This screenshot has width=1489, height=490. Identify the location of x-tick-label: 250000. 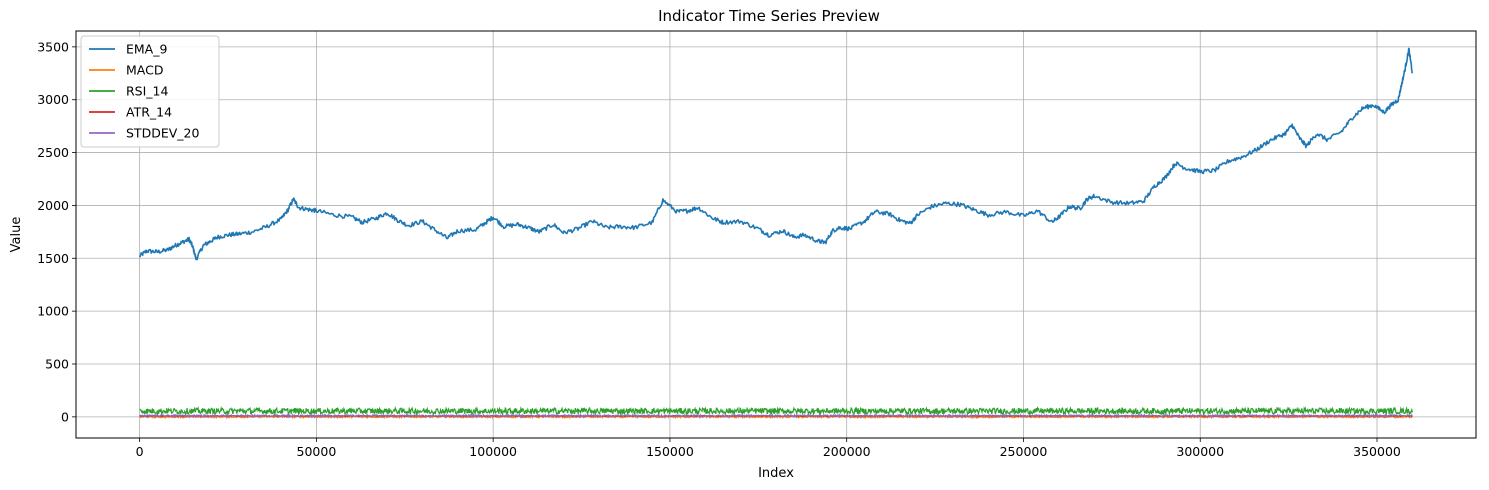
(1024, 451).